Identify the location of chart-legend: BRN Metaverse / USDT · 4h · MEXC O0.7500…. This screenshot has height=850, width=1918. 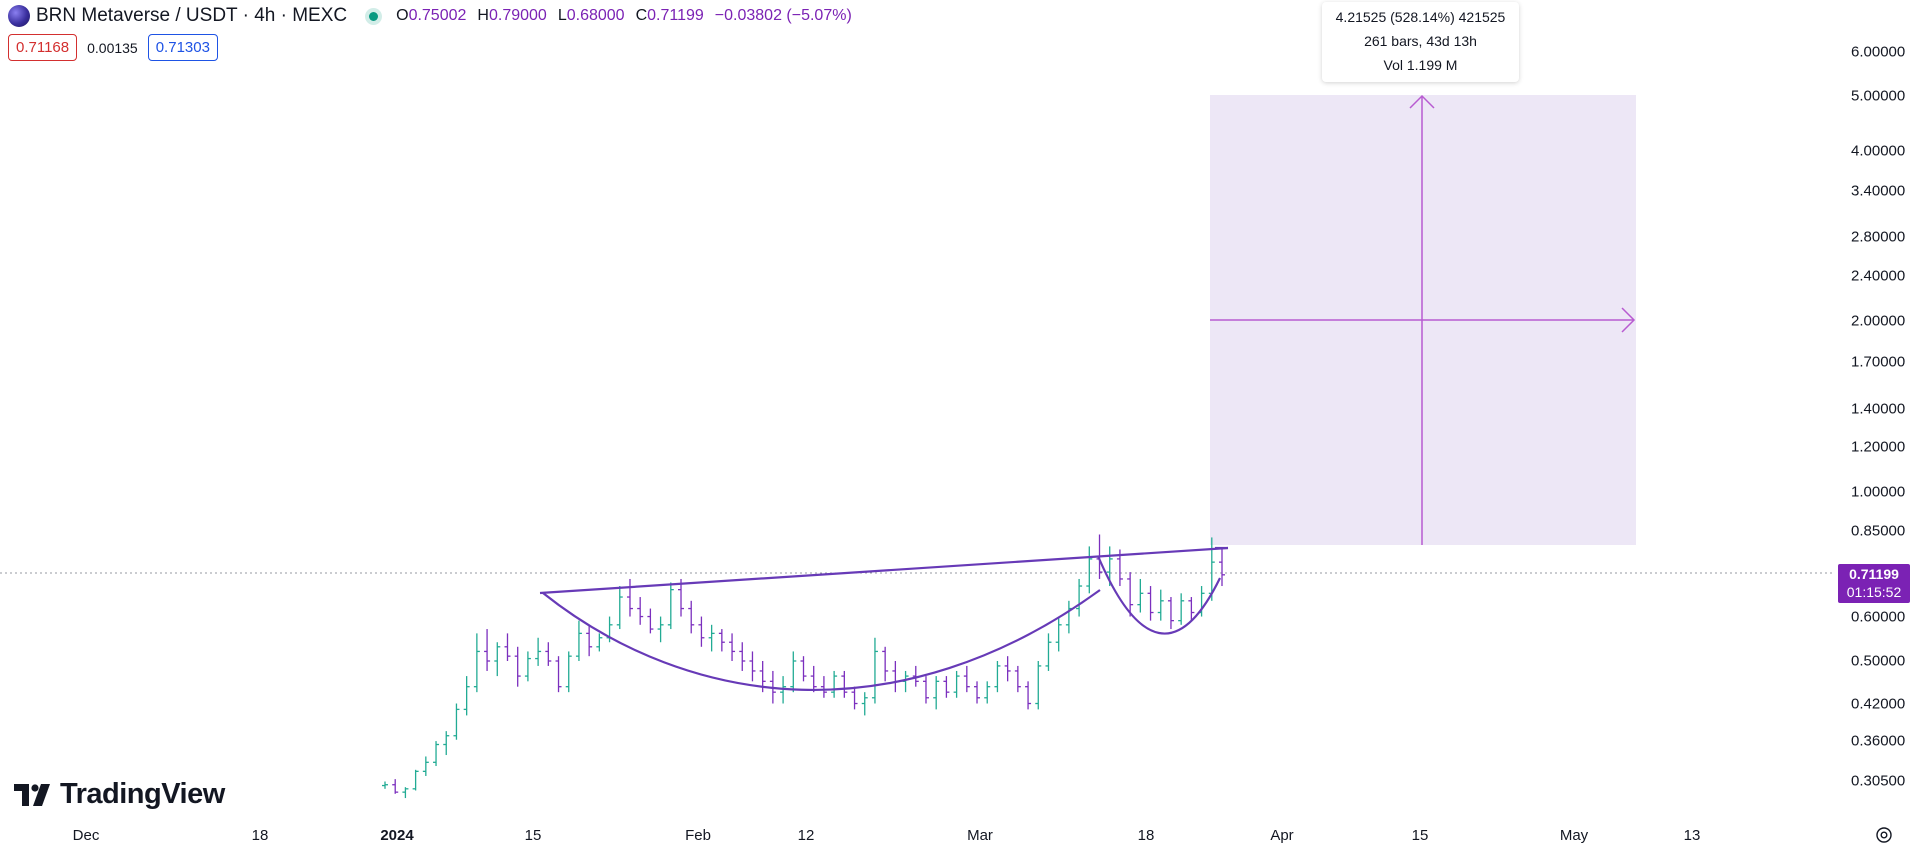
(430, 16).